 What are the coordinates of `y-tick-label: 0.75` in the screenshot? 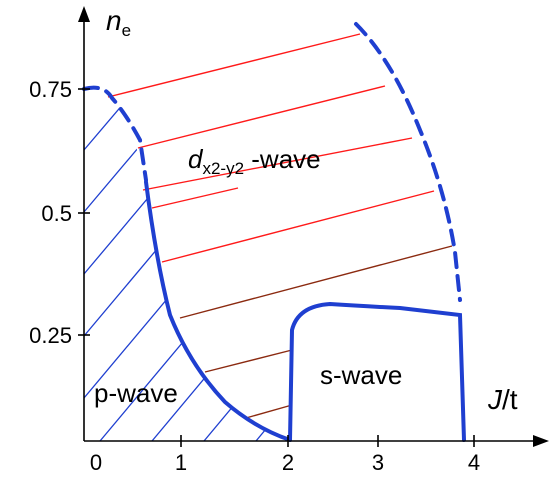 It's located at (50, 89).